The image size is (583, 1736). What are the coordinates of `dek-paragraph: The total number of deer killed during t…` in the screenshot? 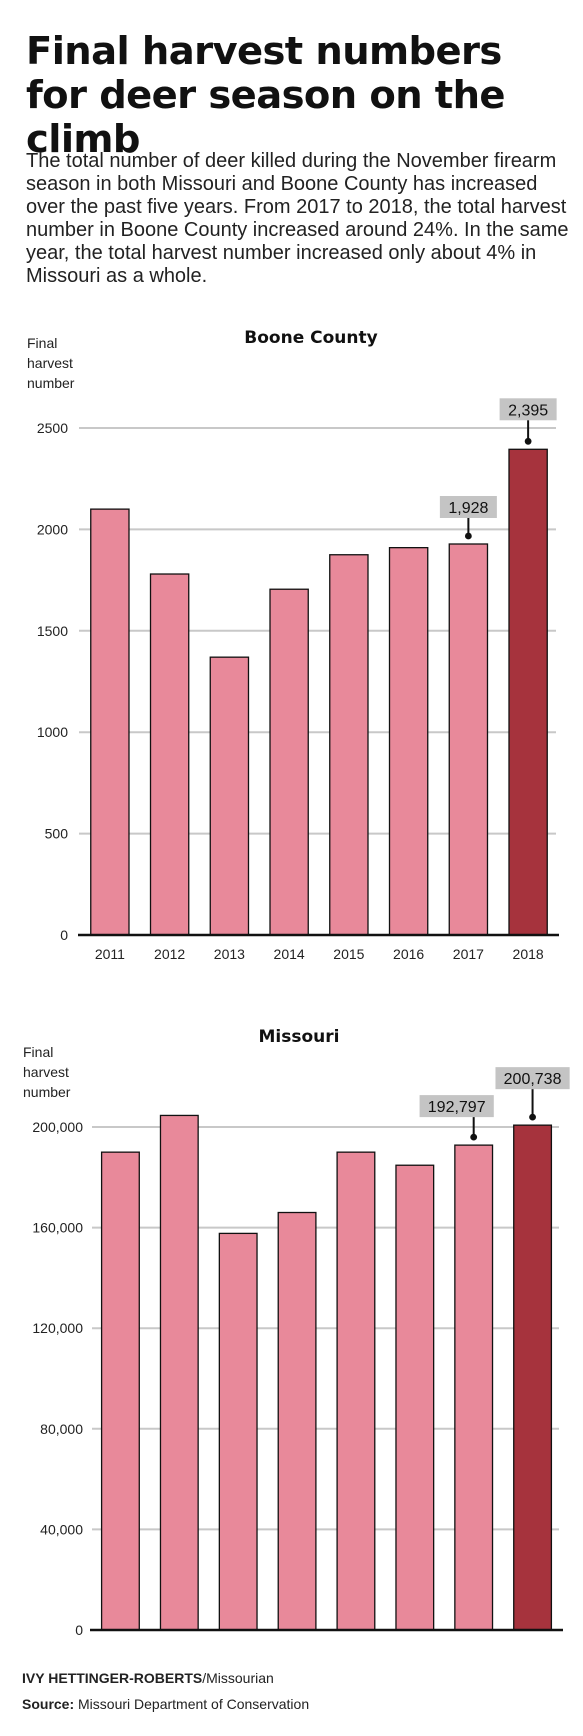 It's located at (297, 218).